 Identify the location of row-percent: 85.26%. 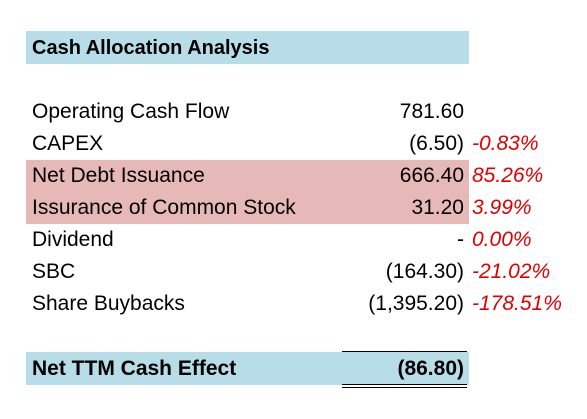
(508, 175).